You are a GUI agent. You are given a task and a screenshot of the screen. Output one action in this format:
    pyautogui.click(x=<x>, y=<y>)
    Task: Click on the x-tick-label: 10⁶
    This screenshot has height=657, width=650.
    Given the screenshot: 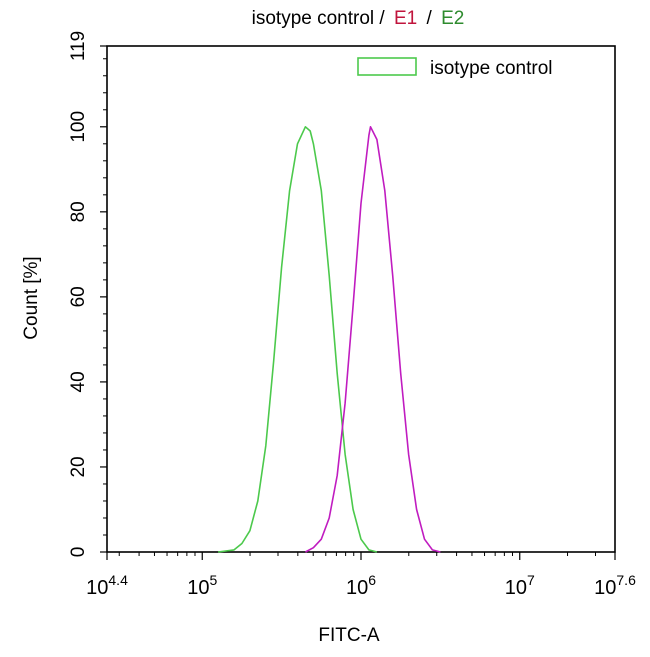 What is the action you would take?
    pyautogui.click(x=361, y=585)
    